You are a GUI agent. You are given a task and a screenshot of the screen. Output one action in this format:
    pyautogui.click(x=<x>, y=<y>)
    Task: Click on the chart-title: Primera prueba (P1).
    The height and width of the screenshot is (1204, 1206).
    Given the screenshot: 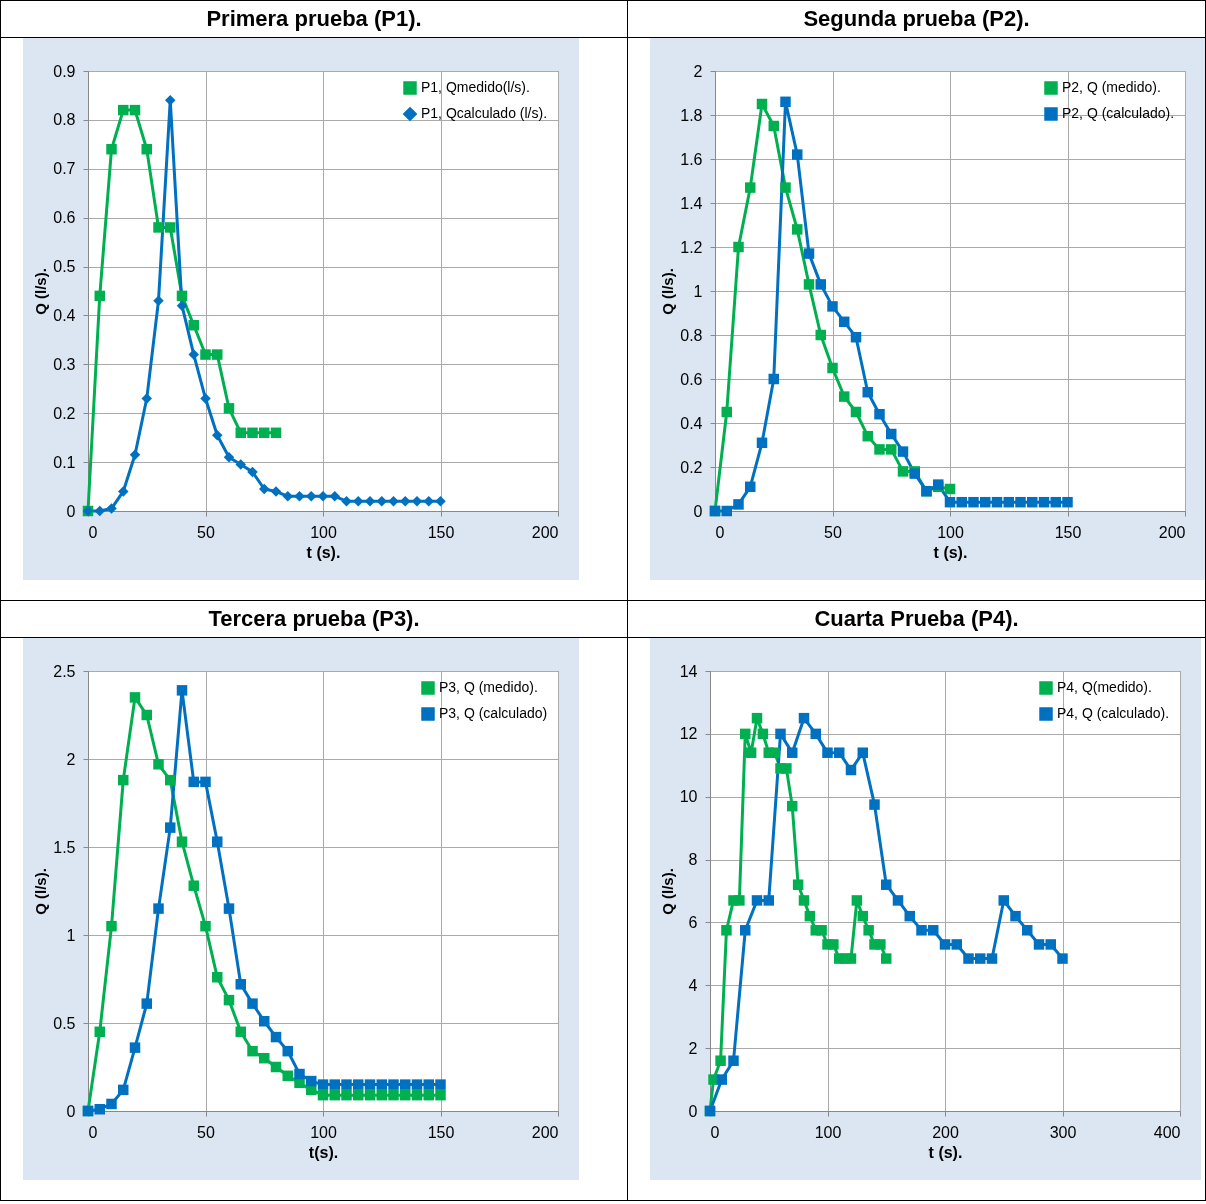 What is the action you would take?
    pyautogui.click(x=314, y=19)
    